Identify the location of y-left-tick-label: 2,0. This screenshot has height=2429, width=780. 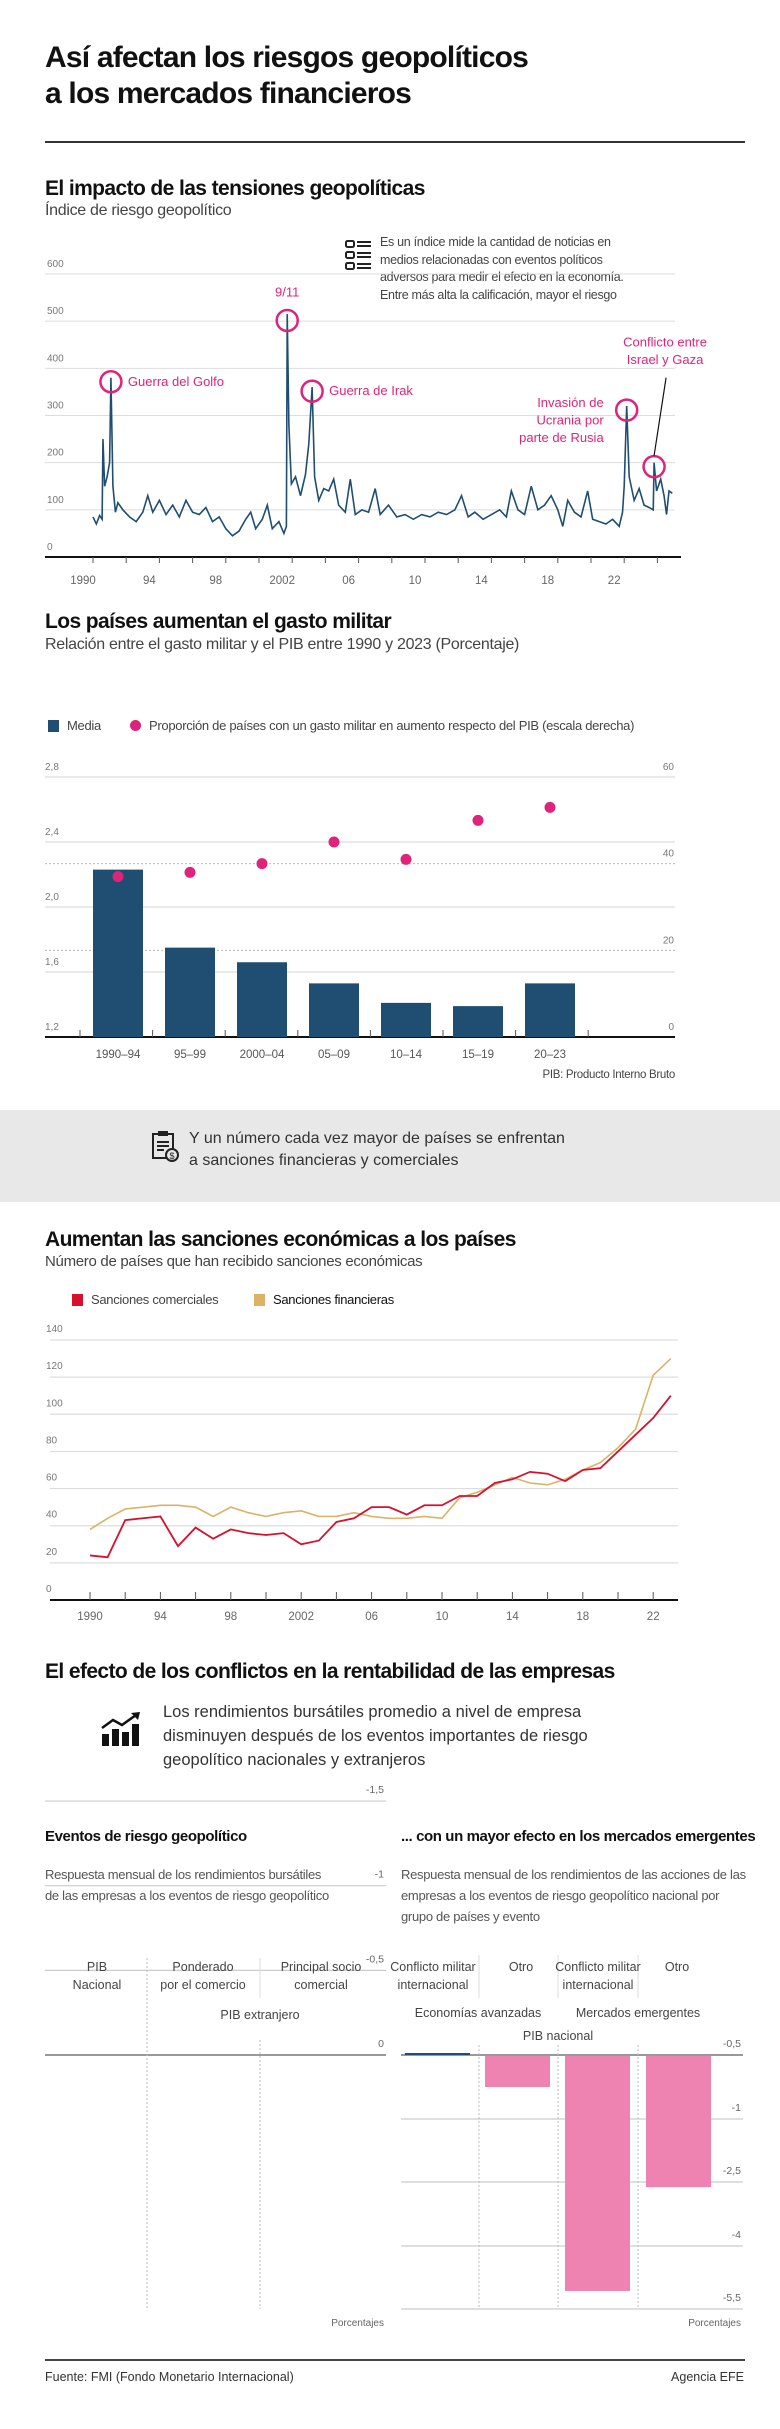
(52, 897).